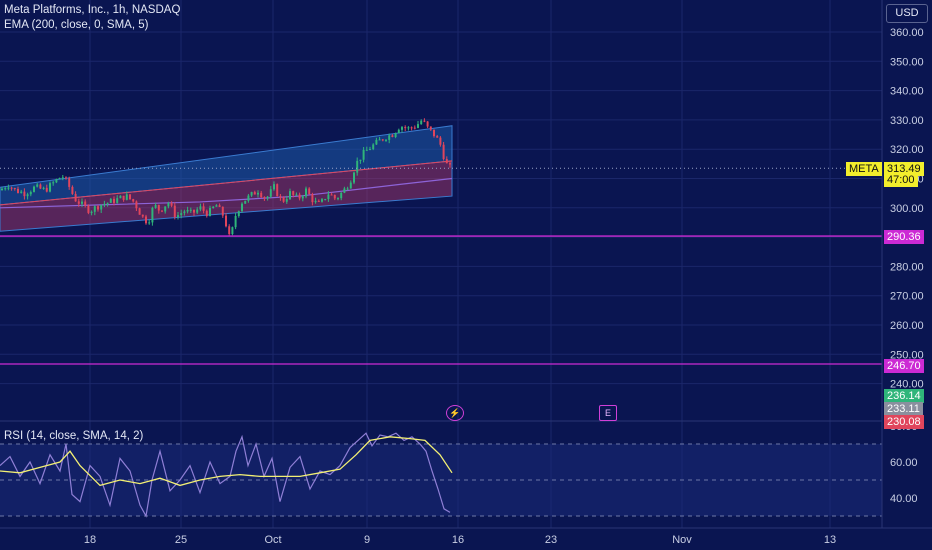 This screenshot has width=932, height=550. What do you see at coordinates (907, 13) in the screenshot?
I see `currency-button: USD` at bounding box center [907, 13].